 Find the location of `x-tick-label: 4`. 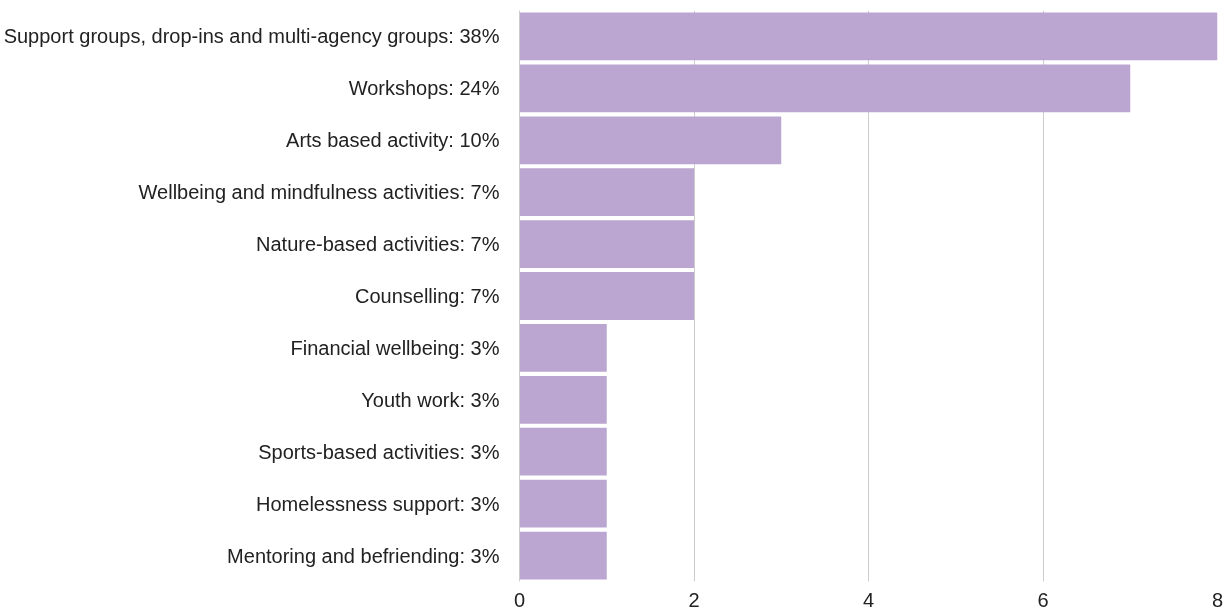

x-tick-label: 4 is located at coordinates (868, 598).